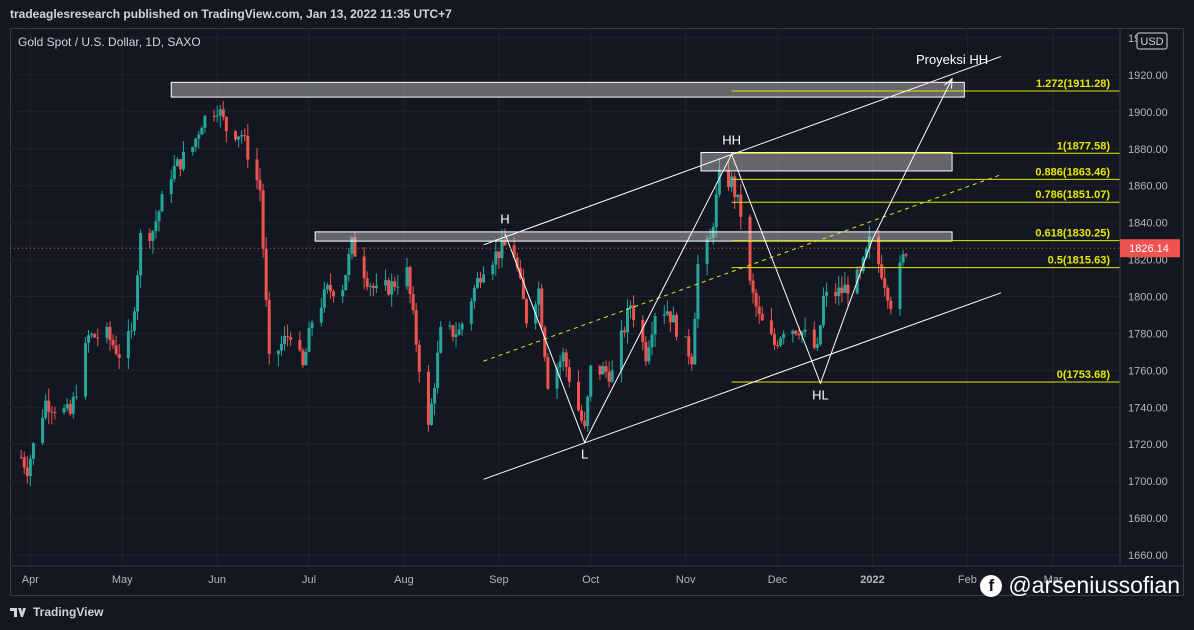 The image size is (1194, 630). I want to click on x-tick-label: Feb, so click(967, 580).